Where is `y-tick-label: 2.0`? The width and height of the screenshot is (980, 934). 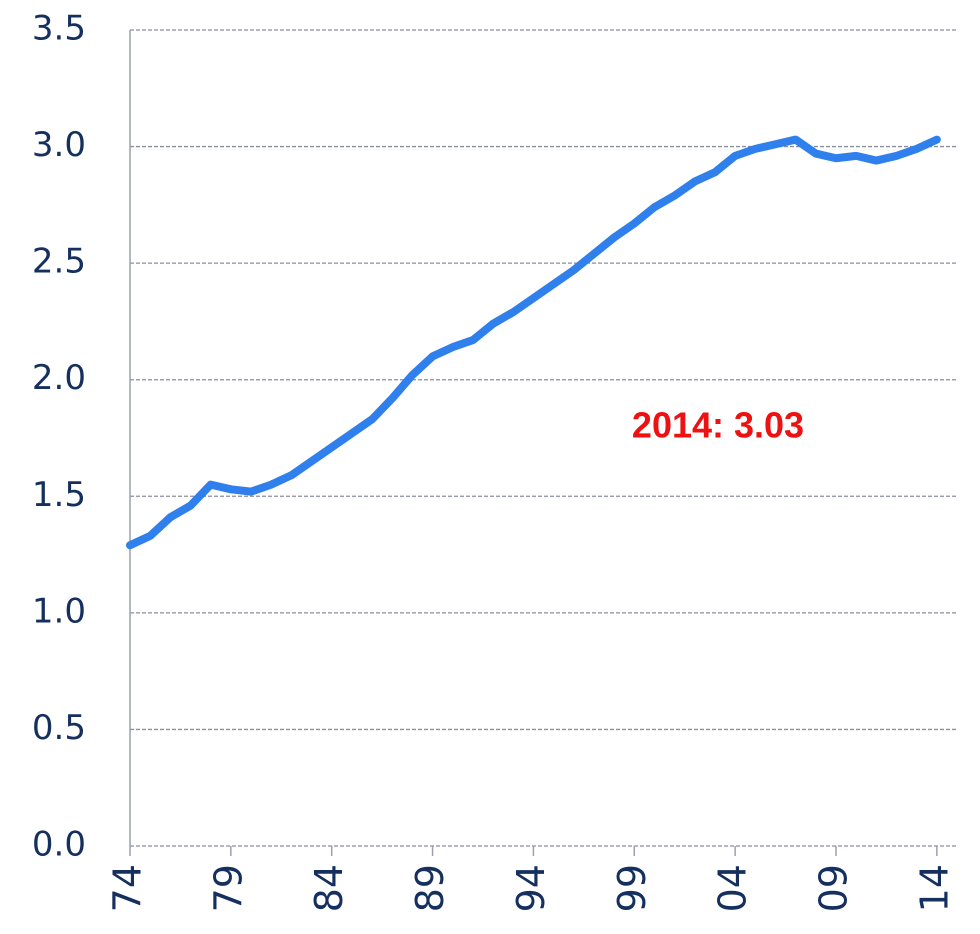 y-tick-label: 2.0 is located at coordinates (59, 378).